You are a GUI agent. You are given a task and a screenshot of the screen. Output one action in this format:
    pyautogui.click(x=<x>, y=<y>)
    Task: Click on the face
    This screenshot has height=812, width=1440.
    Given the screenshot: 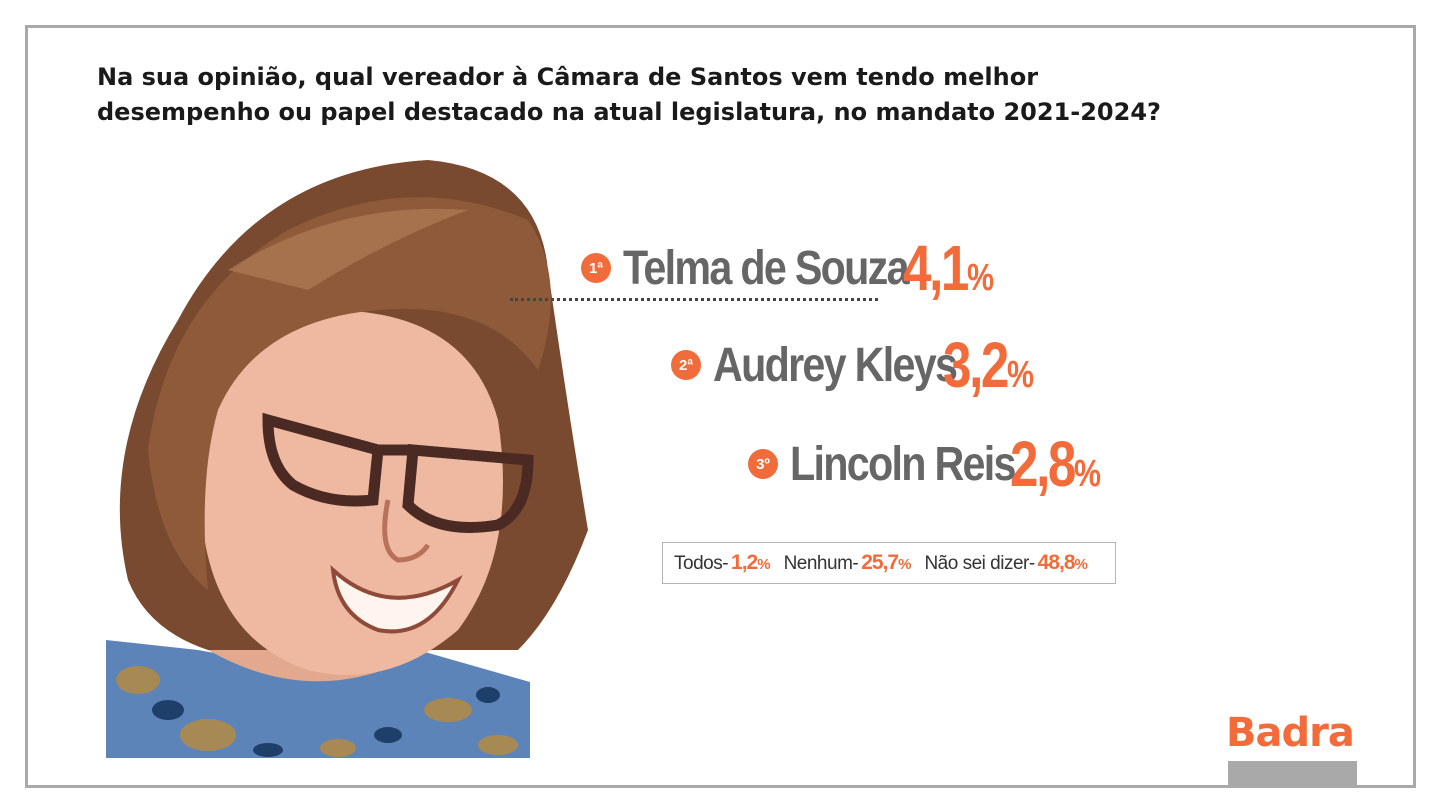 What is the action you would take?
    pyautogui.click(x=350, y=492)
    